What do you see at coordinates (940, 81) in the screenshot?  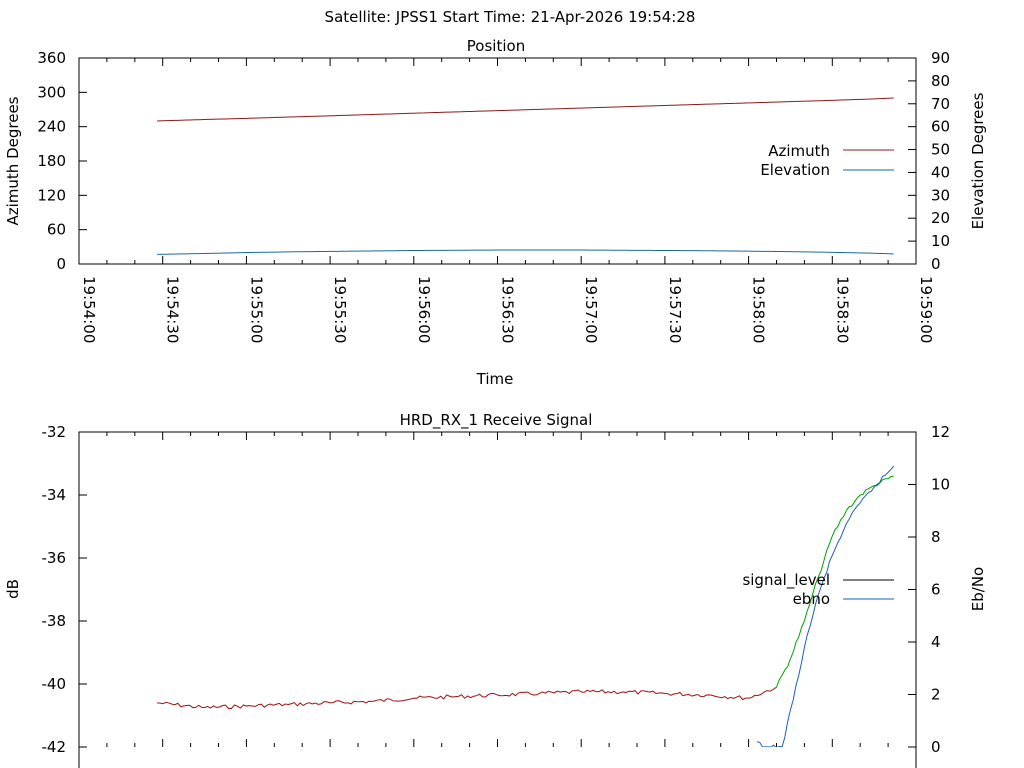 I see `pos-y2-tick-label: 80` at bounding box center [940, 81].